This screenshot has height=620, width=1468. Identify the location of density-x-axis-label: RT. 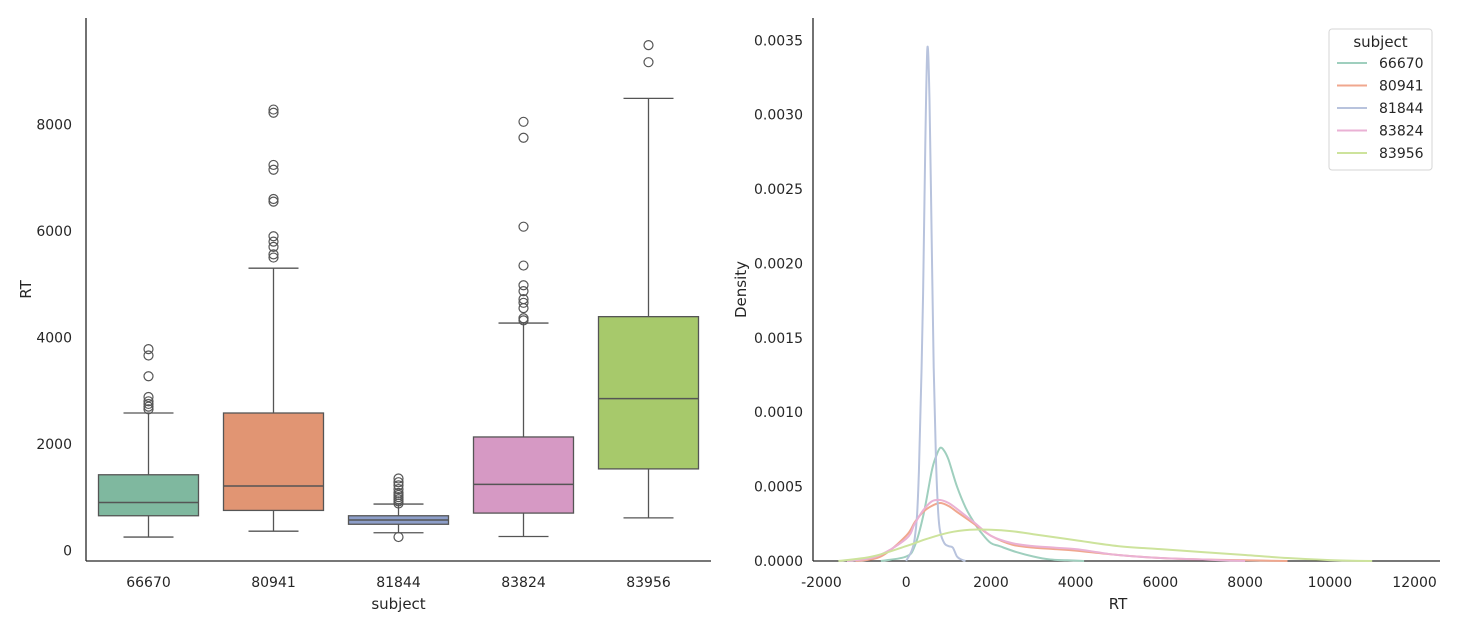
(1118, 604).